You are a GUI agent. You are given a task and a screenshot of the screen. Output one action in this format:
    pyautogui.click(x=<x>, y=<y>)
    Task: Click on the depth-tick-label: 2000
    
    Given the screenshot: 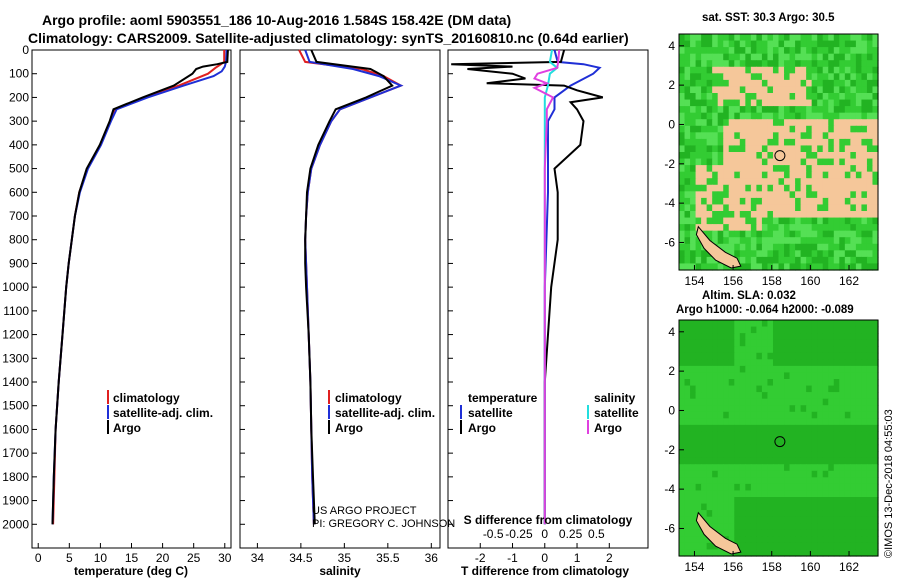 What is the action you would take?
    pyautogui.click(x=15, y=524)
    